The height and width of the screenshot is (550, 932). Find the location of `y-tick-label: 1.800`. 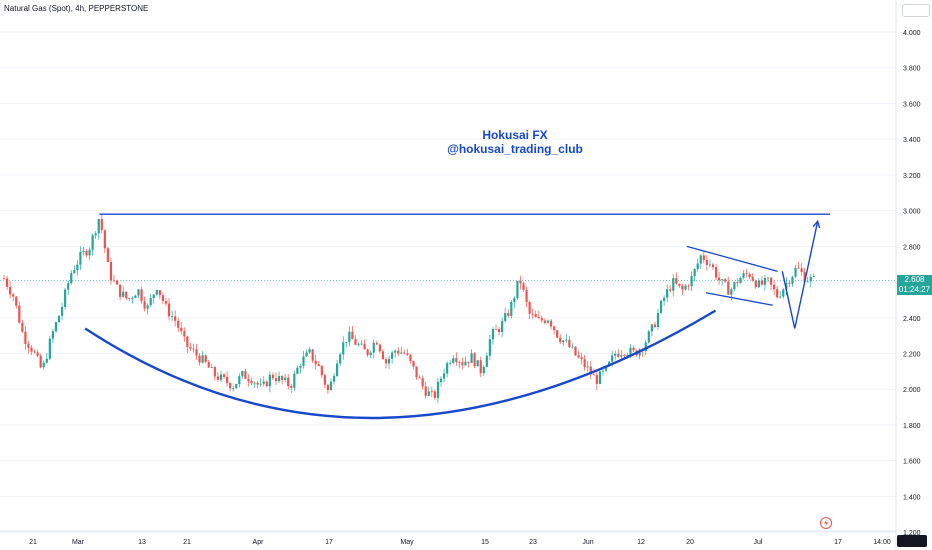

y-tick-label: 1.800 is located at coordinates (912, 426).